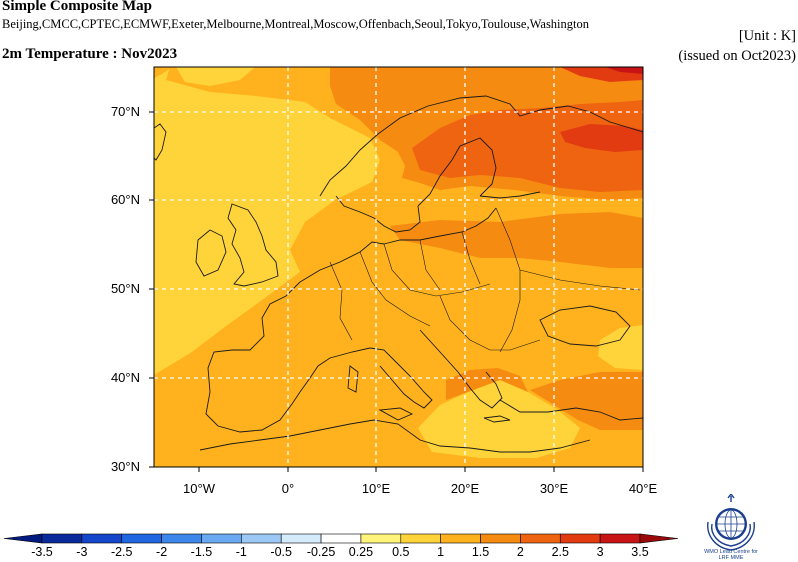 Image resolution: width=798 pixels, height=562 pixels. What do you see at coordinates (253, 245) in the screenshot?
I see `great-britain-coast` at bounding box center [253, 245].